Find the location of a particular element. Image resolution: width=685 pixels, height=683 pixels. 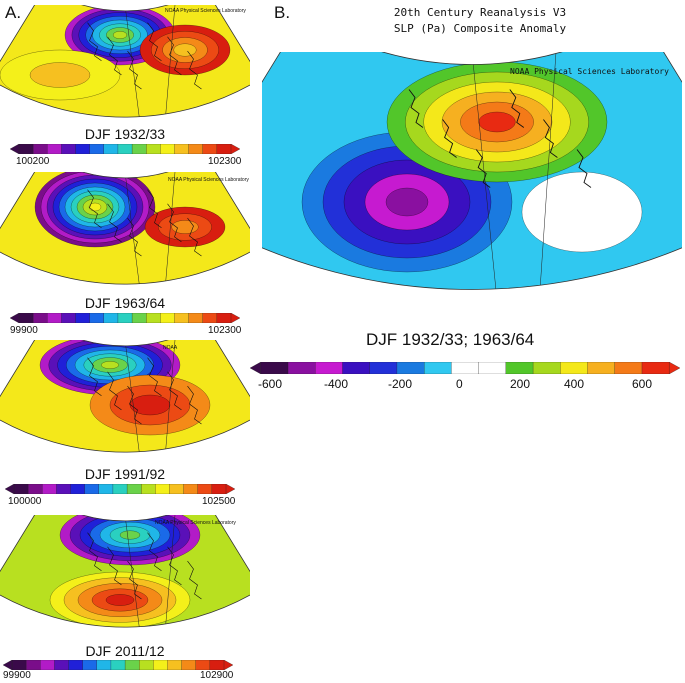

tick-label: 200 is located at coordinates (520, 384).